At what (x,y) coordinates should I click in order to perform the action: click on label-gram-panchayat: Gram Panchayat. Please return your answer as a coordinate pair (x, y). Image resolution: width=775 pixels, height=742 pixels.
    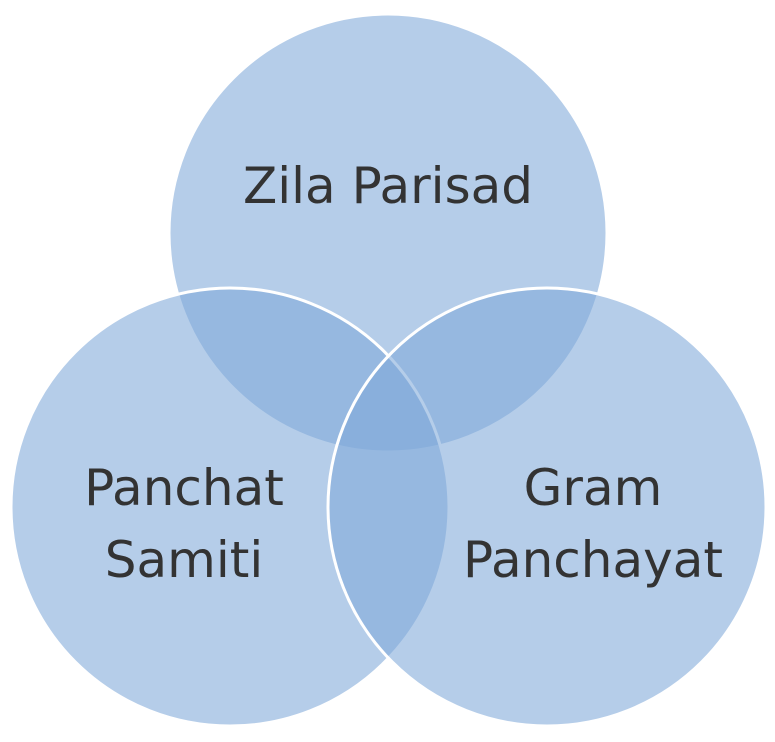
    Looking at the image, I should click on (593, 524).